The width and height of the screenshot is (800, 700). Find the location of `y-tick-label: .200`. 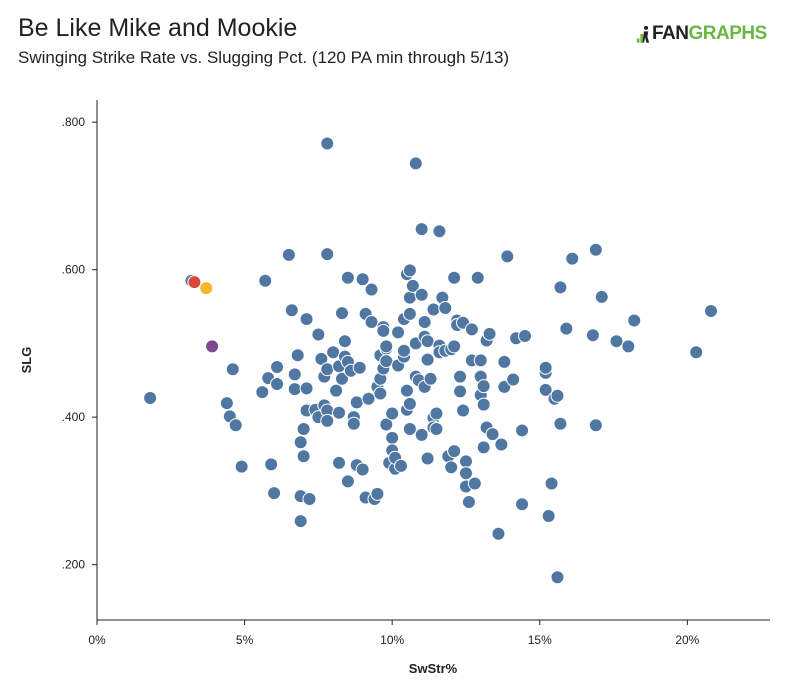

y-tick-label: .200 is located at coordinates (74, 565).